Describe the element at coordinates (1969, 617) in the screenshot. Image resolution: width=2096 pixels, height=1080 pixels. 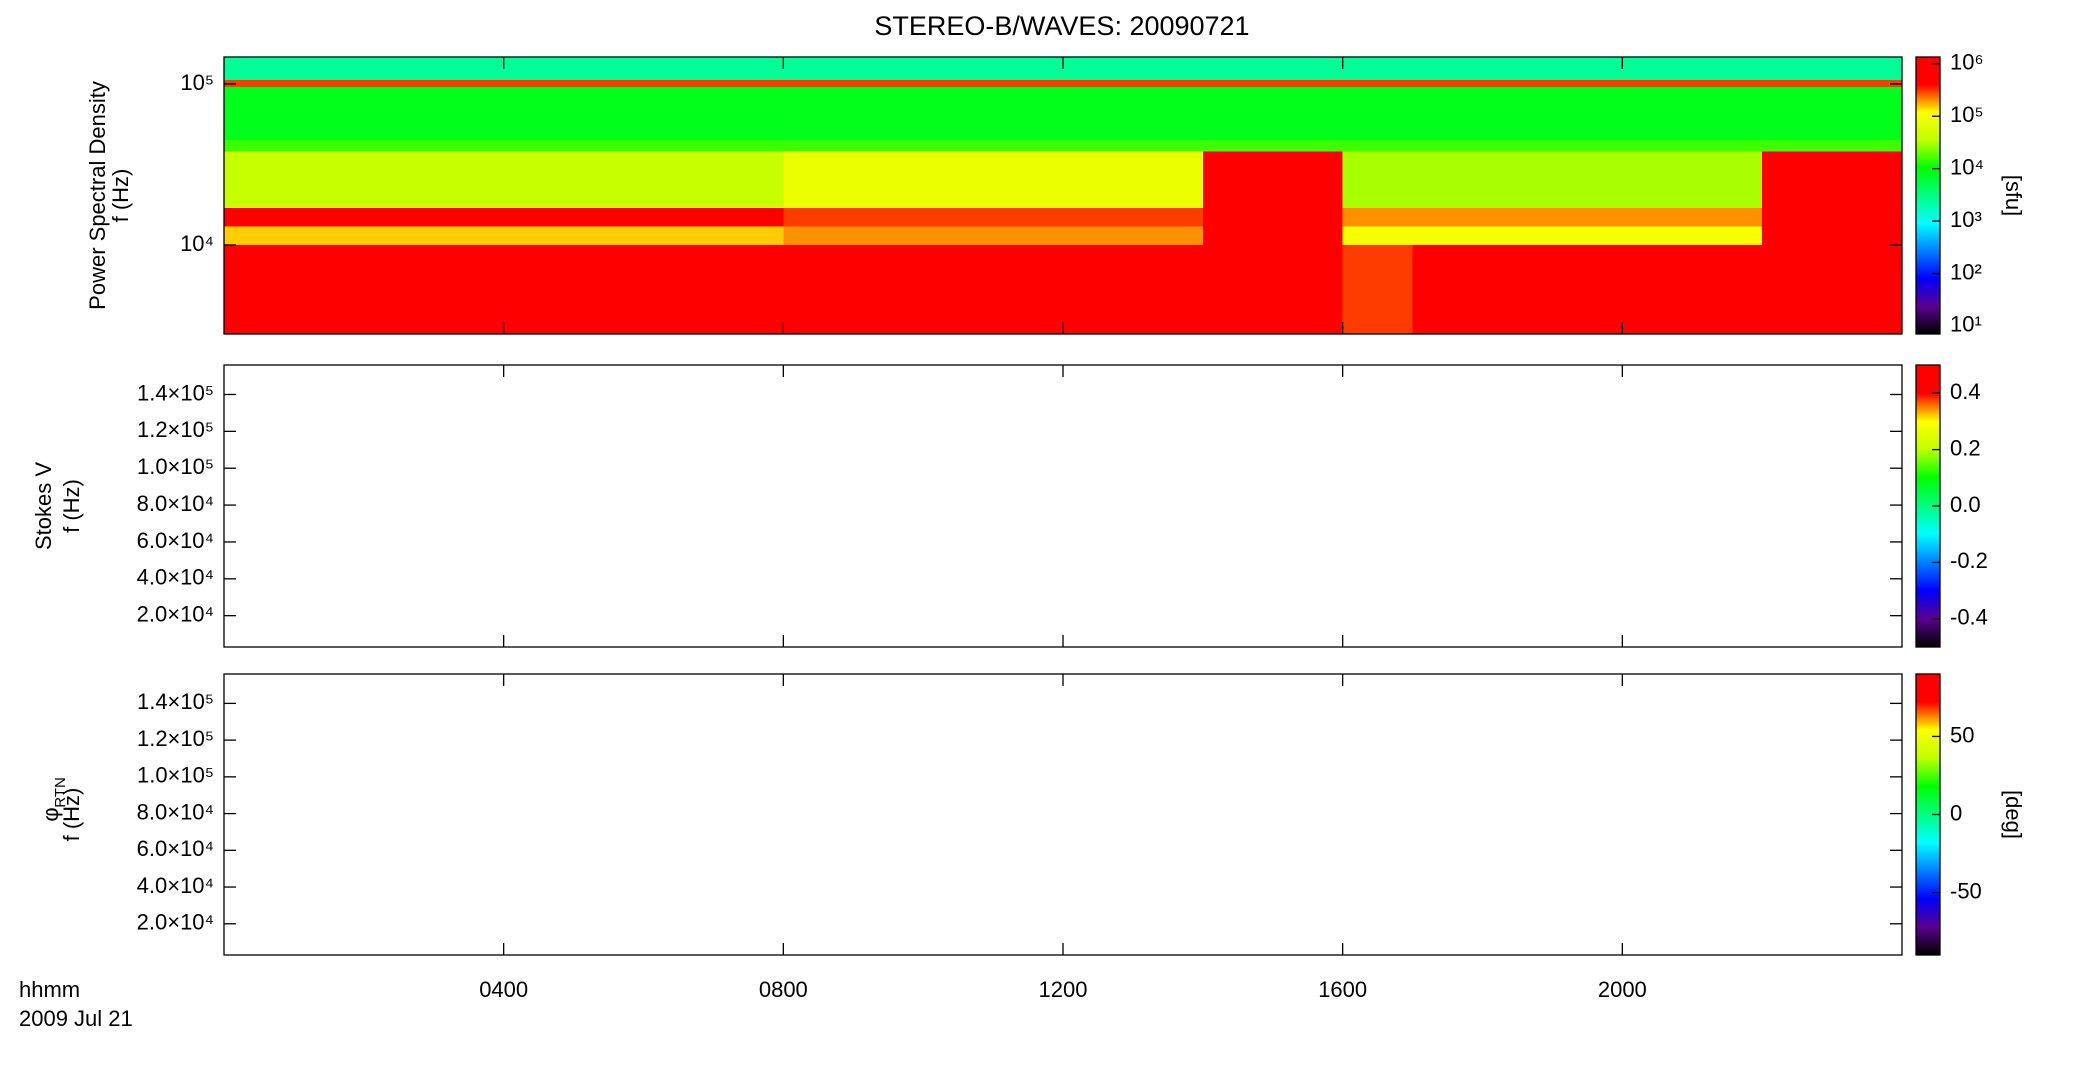
I see `colorbar-tick-label: -0.4` at that location.